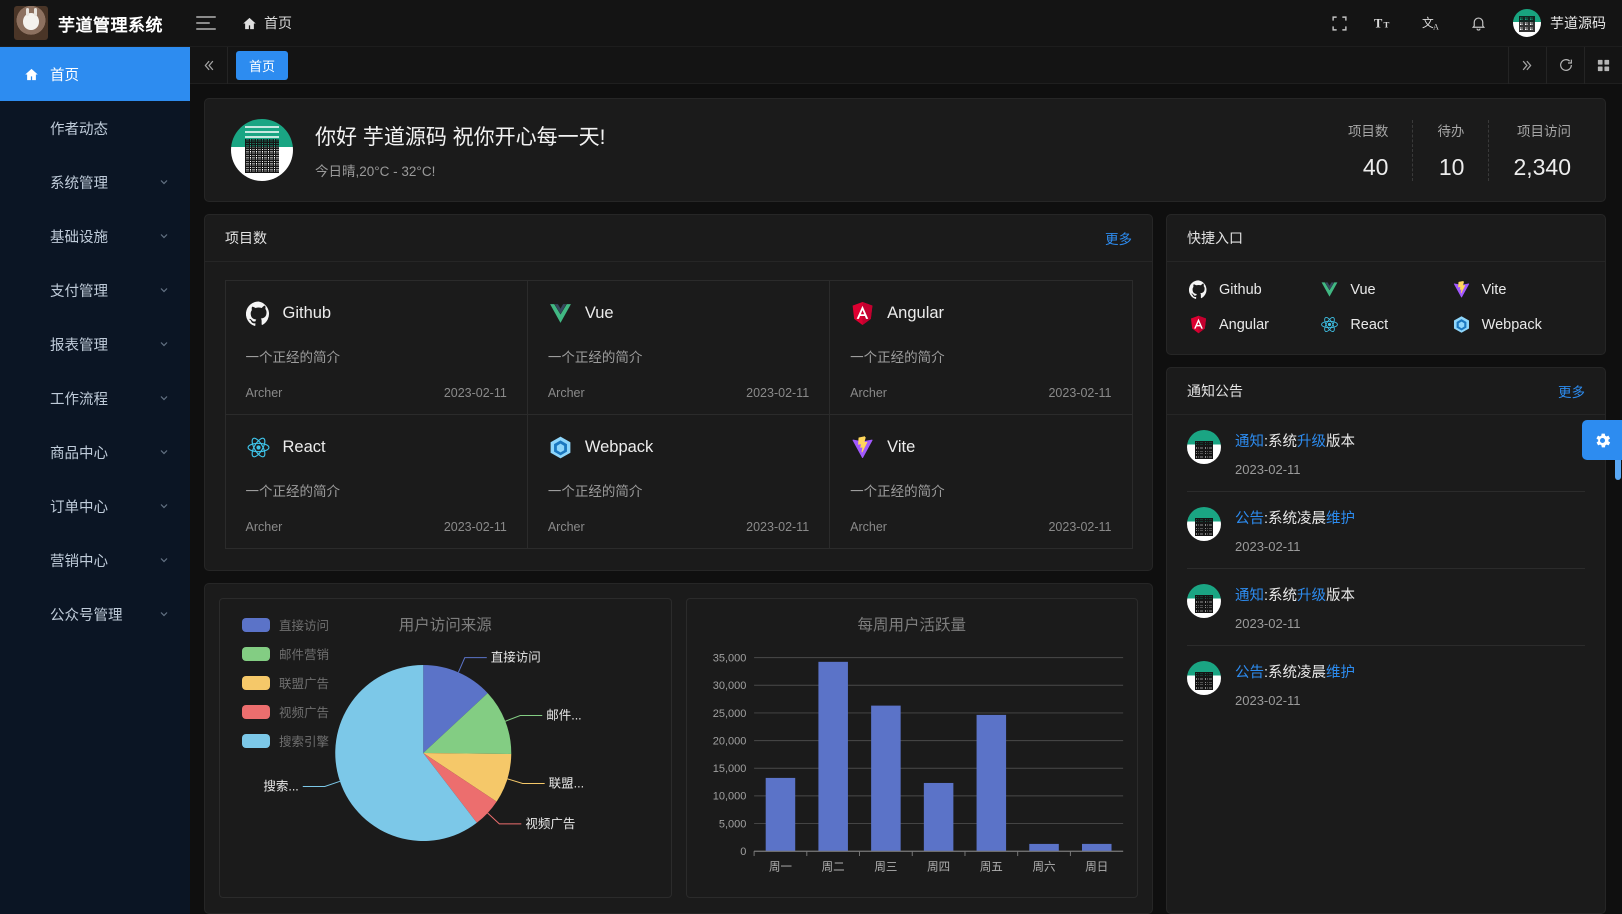 This screenshot has width=1622, height=914. I want to click on project-card-vite: Vite 一个正经的简介 Archer 2023-02-11, so click(981, 481).